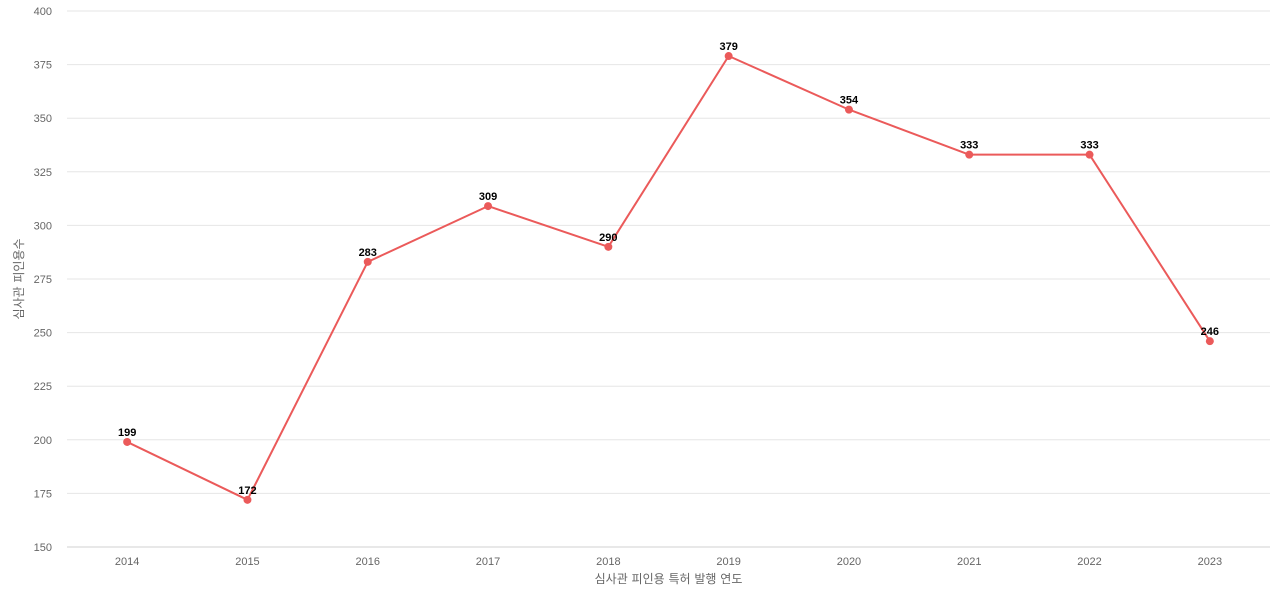 The width and height of the screenshot is (1280, 600). Describe the element at coordinates (43, 12) in the screenshot. I see `y-tick-label: 400` at that location.